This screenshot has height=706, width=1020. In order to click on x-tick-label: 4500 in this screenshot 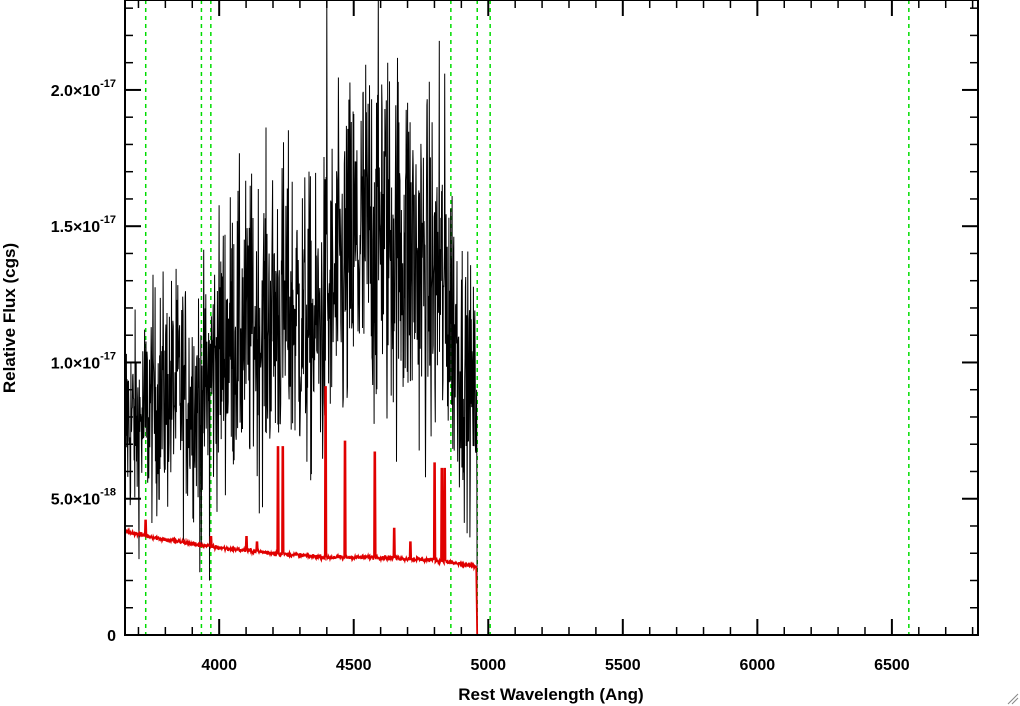, I will do `click(354, 665)`.